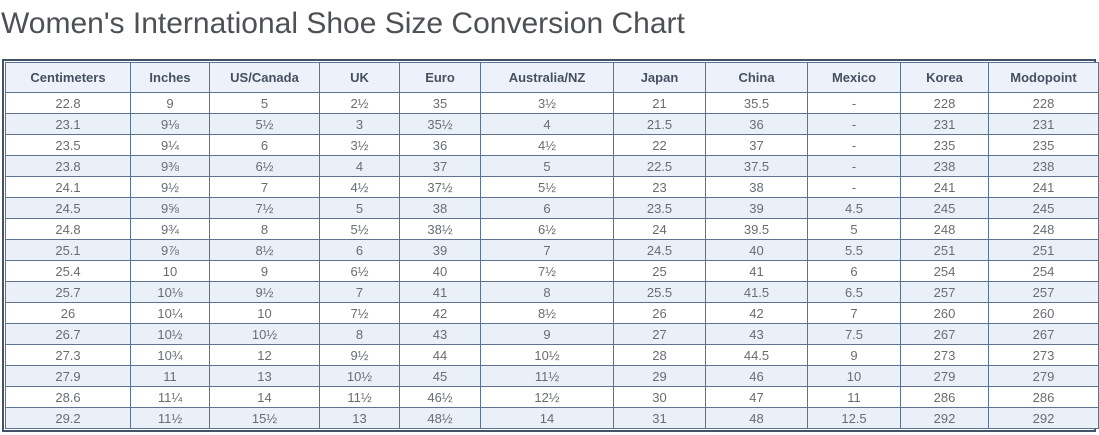  What do you see at coordinates (756, 313) in the screenshot?
I see `table-cell: 42` at bounding box center [756, 313].